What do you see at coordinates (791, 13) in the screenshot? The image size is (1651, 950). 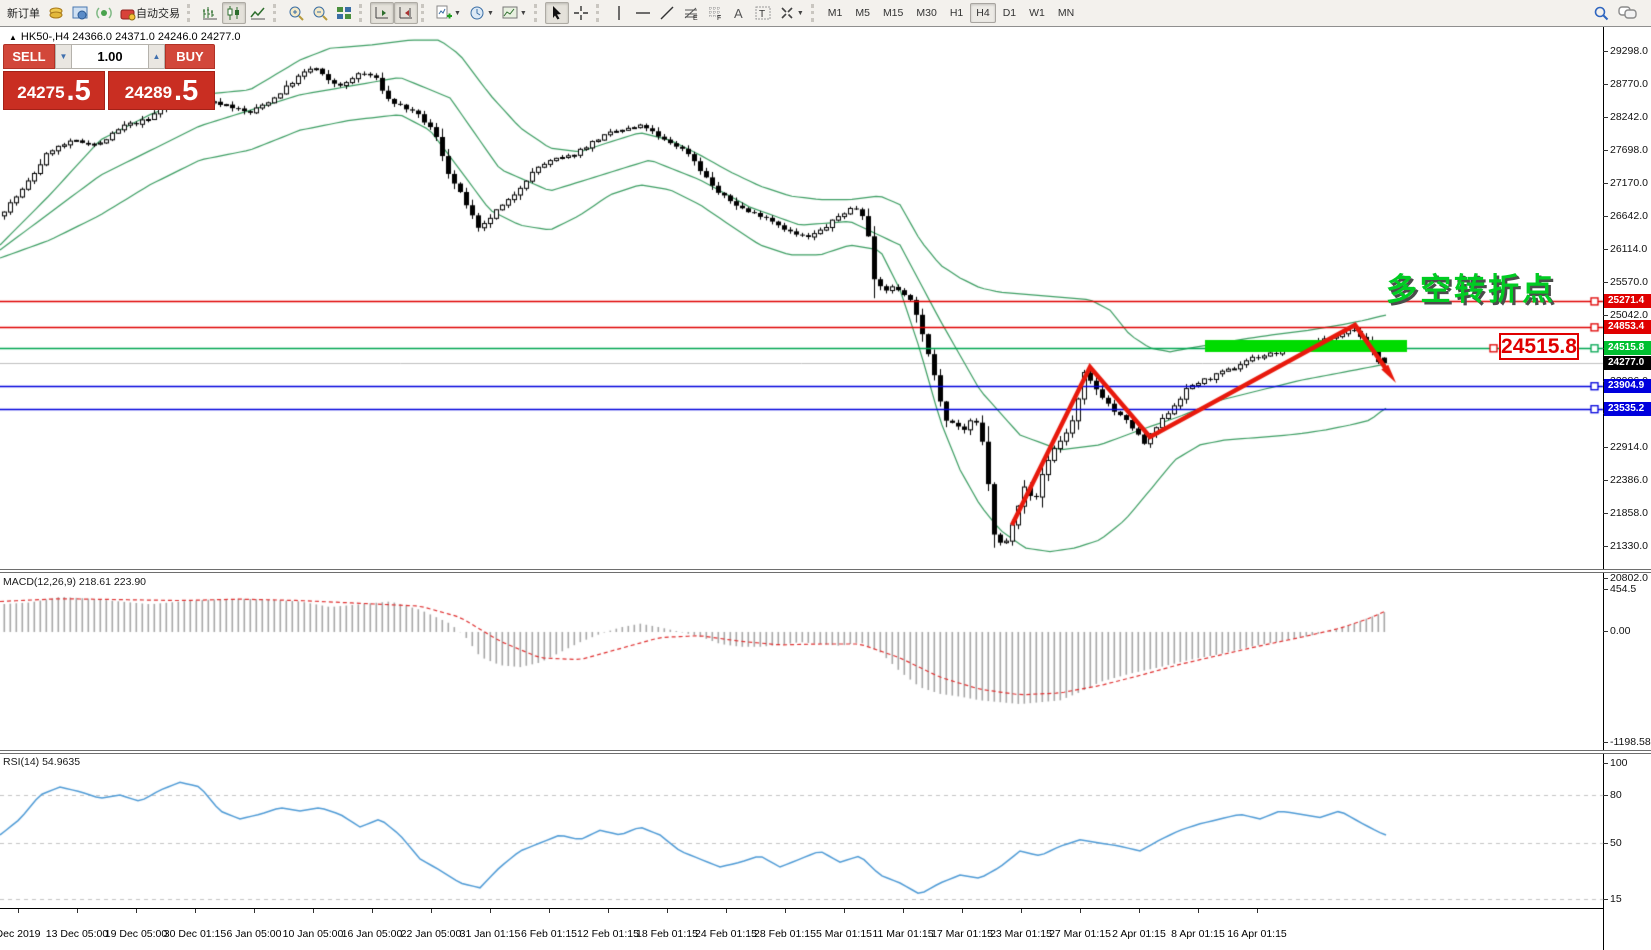 I see `arrows-icon: ▼` at bounding box center [791, 13].